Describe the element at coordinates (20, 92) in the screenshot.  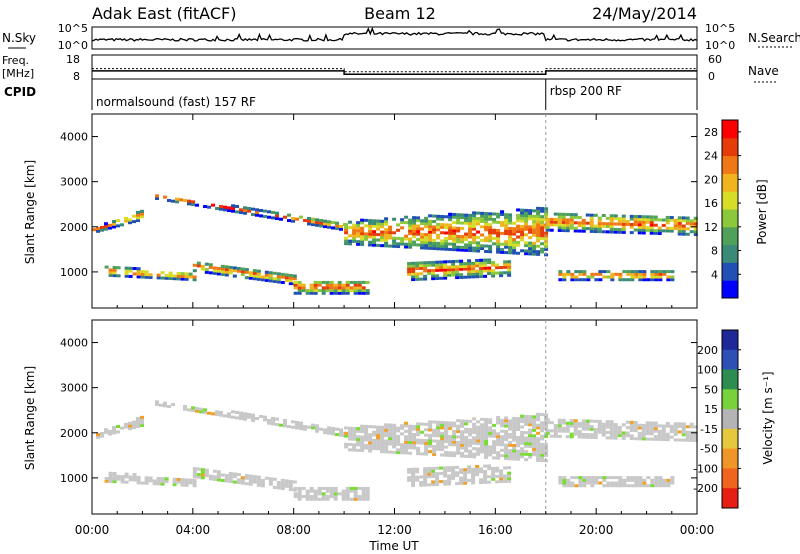
I see `cpid-label: CPID` at that location.